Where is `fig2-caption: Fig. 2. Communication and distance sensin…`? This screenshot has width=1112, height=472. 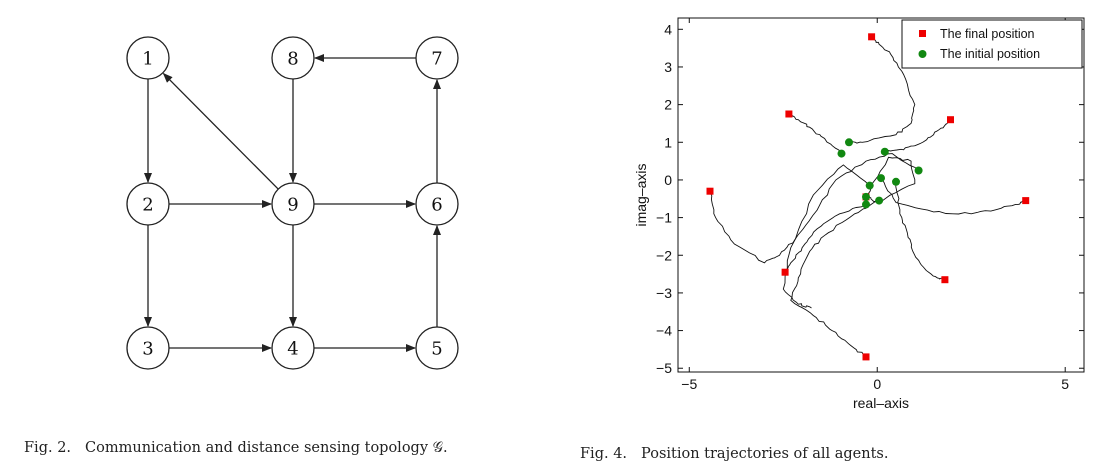 fig2-caption: Fig. 2. Communication and distance sensin… is located at coordinates (236, 448).